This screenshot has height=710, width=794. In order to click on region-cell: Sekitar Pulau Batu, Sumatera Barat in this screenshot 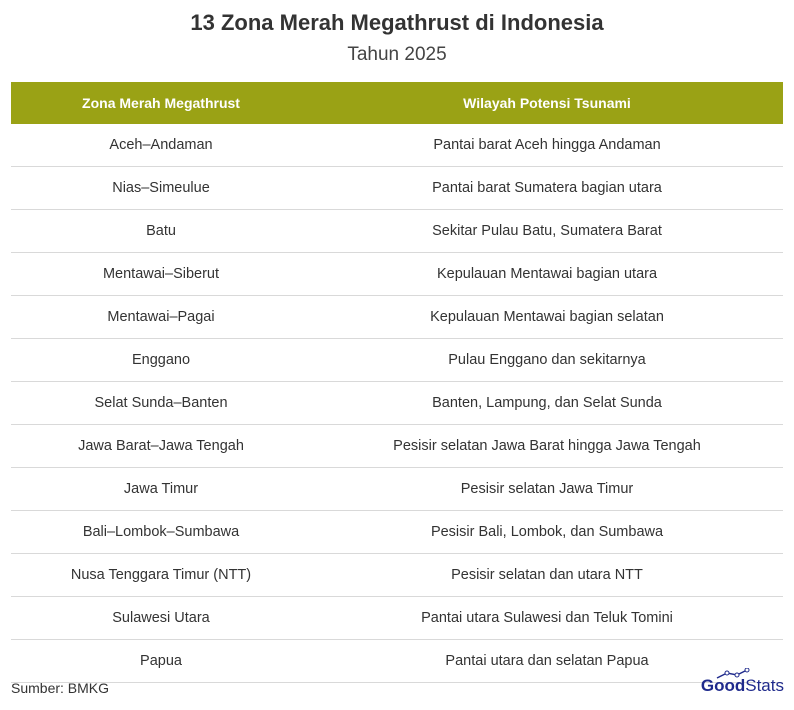, I will do `click(547, 231)`.